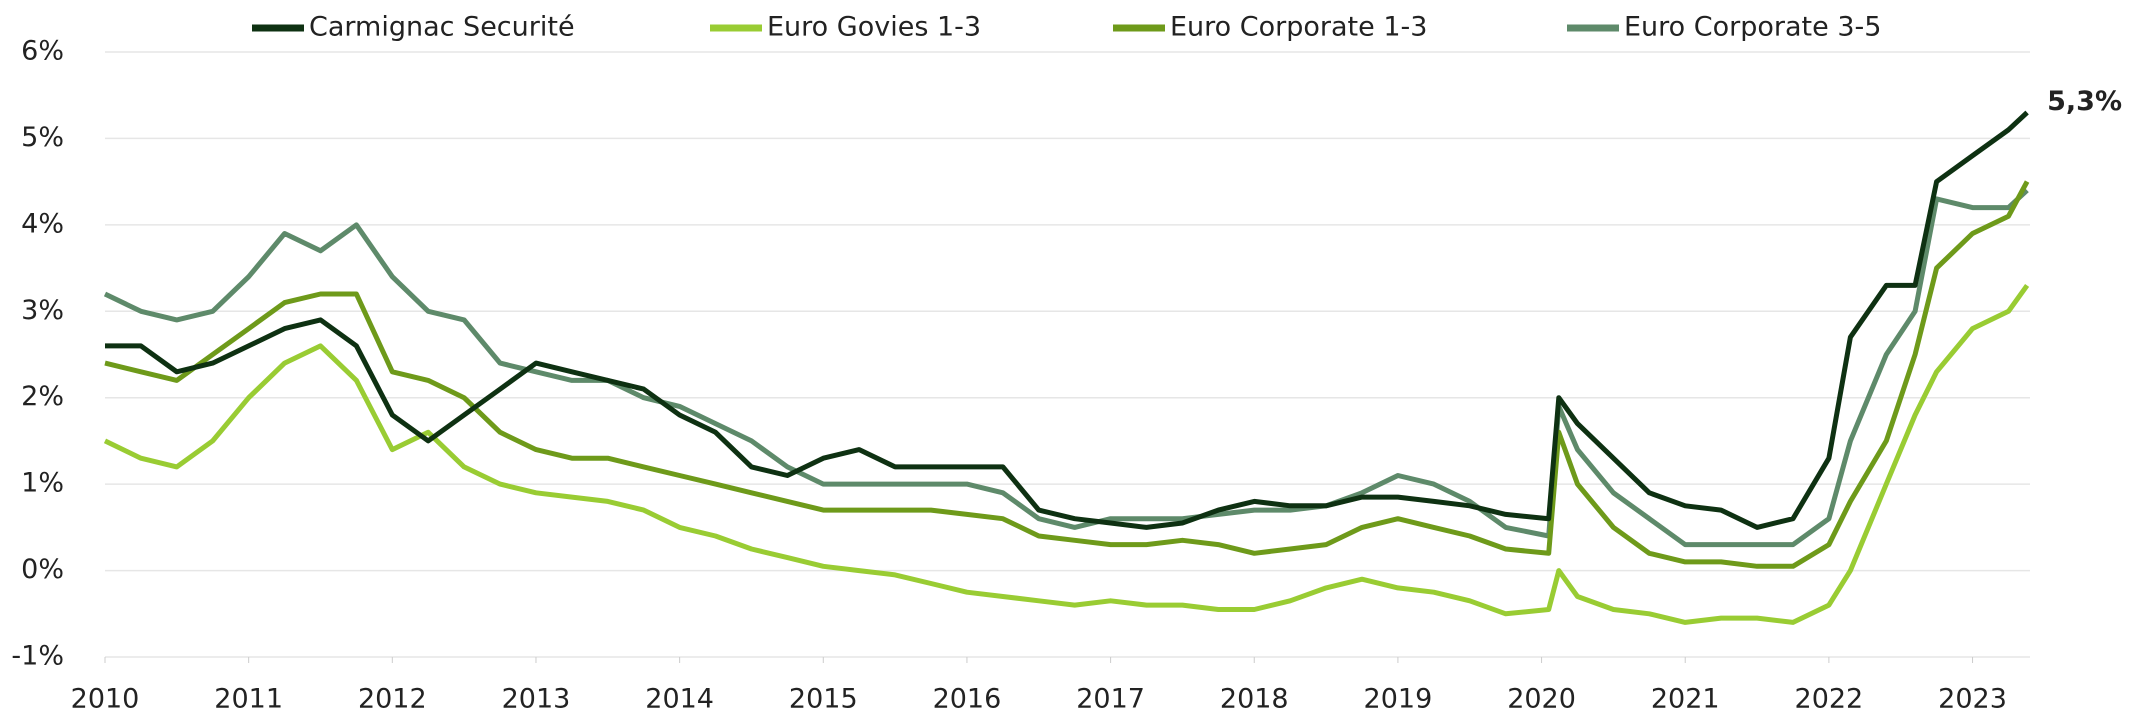  What do you see at coordinates (42, 569) in the screenshot?
I see `y-tick-label: 0%` at bounding box center [42, 569].